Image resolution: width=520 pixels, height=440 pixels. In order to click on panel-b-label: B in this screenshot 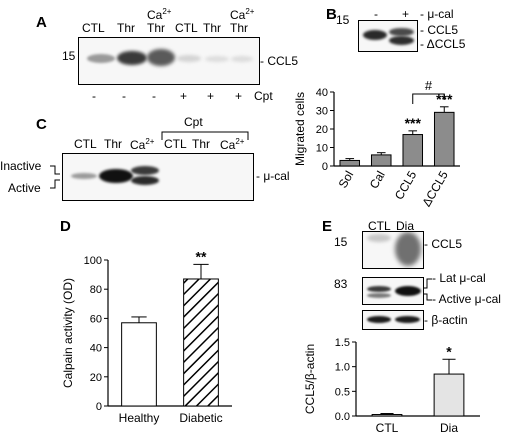, I will do `click(331, 14)`.